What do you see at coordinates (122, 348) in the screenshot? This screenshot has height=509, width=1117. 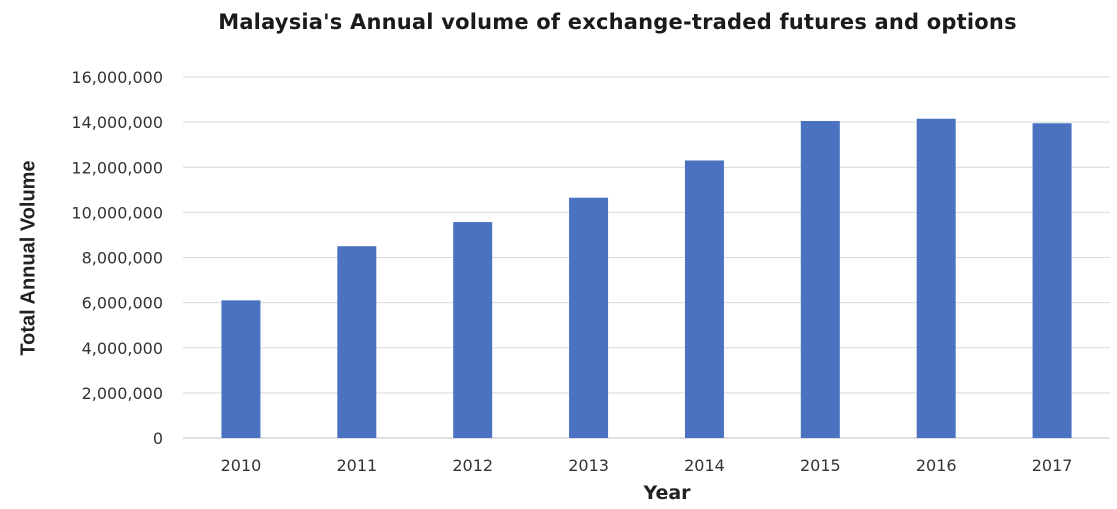 I see `y-tick-label: 4,000,000` at bounding box center [122, 348].